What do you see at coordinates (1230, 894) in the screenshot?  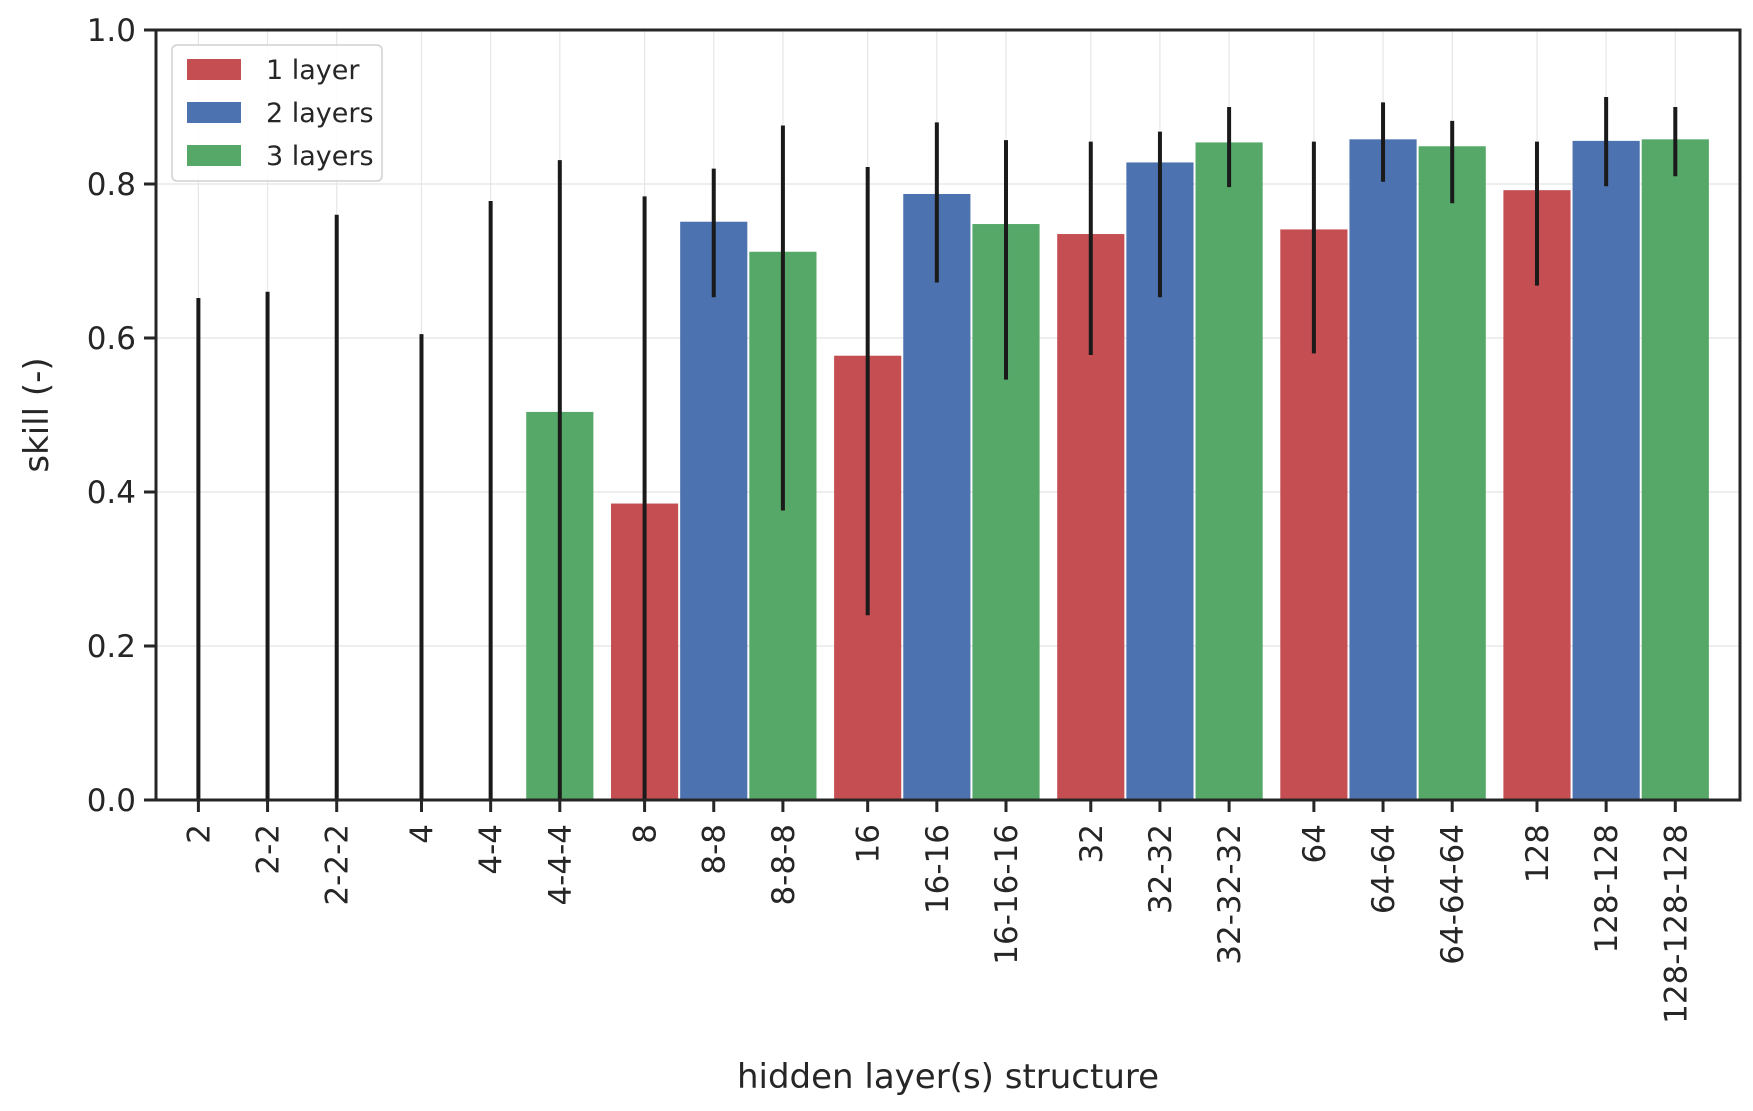 I see `x-tick-label: 32-32-32` at bounding box center [1230, 894].